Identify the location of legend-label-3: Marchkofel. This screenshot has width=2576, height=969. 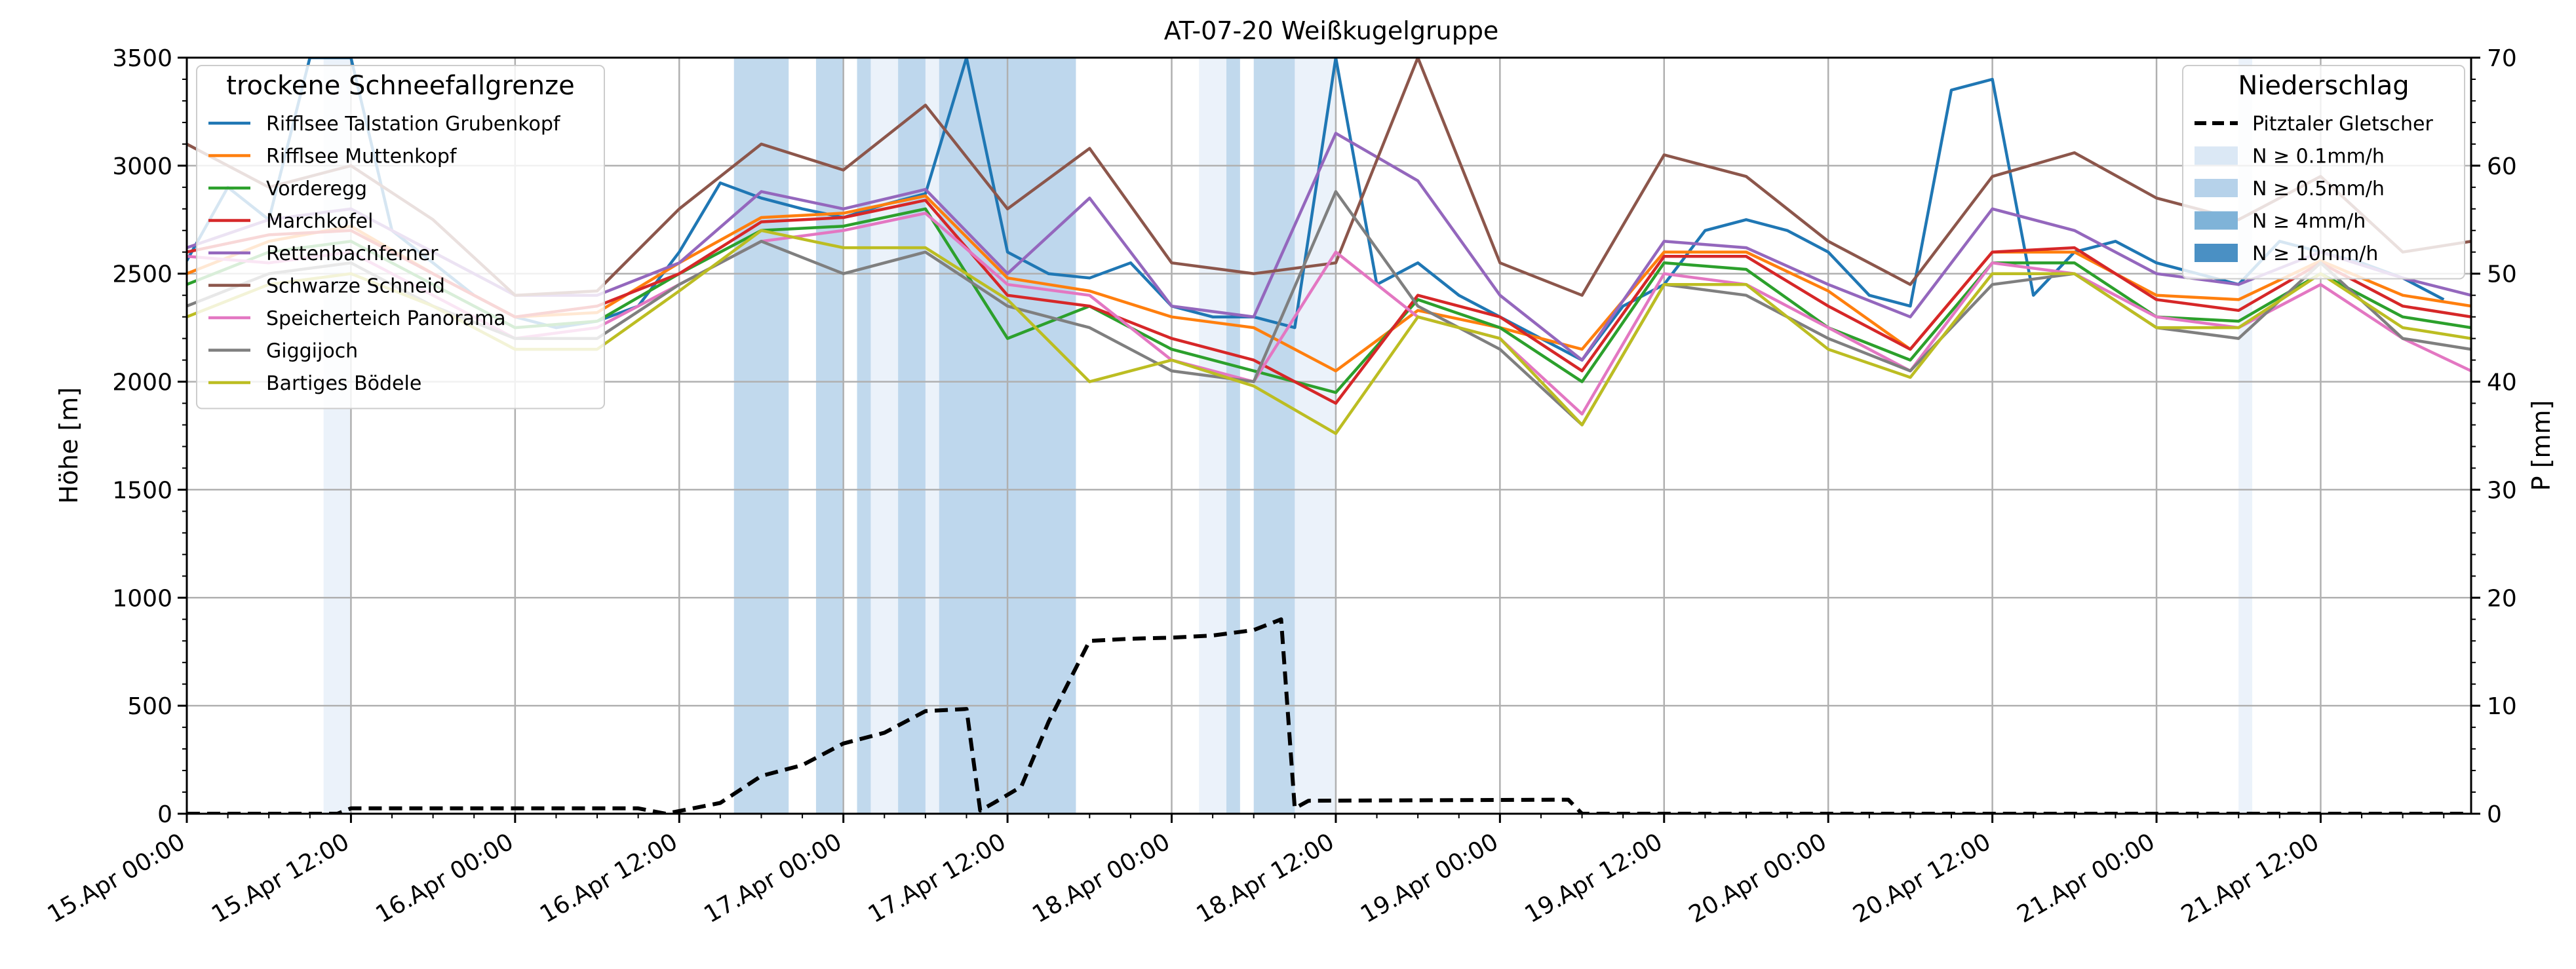
(319, 222).